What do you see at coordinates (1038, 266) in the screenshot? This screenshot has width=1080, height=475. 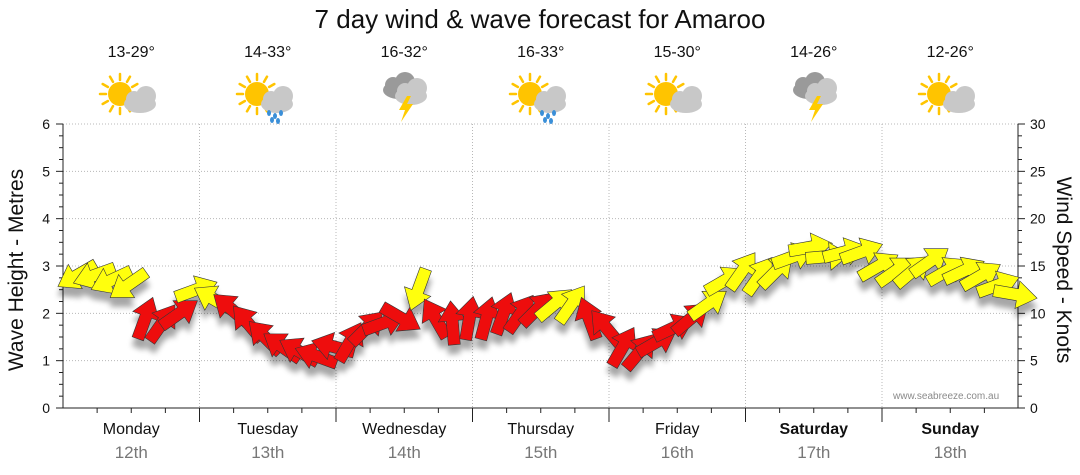 I see `right-tick-label: 15` at bounding box center [1038, 266].